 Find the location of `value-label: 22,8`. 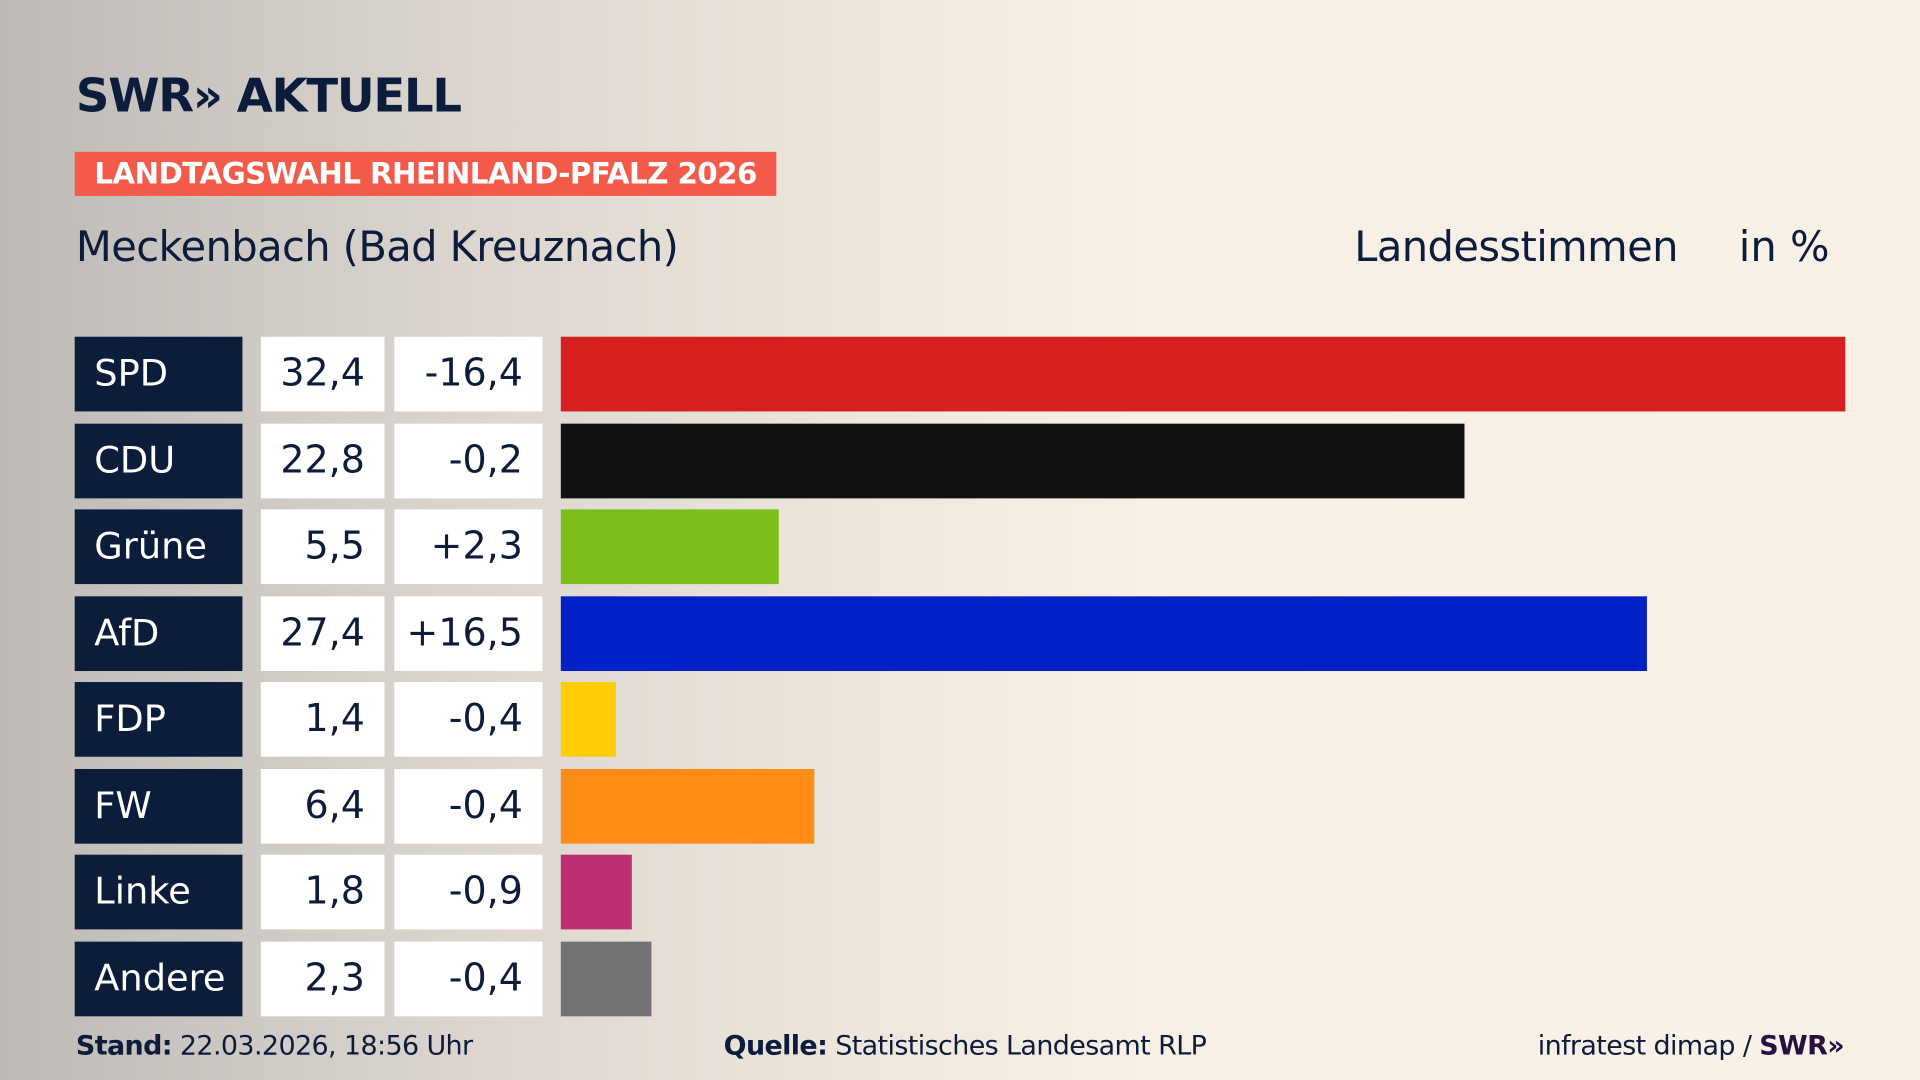

value-label: 22,8 is located at coordinates (322, 460).